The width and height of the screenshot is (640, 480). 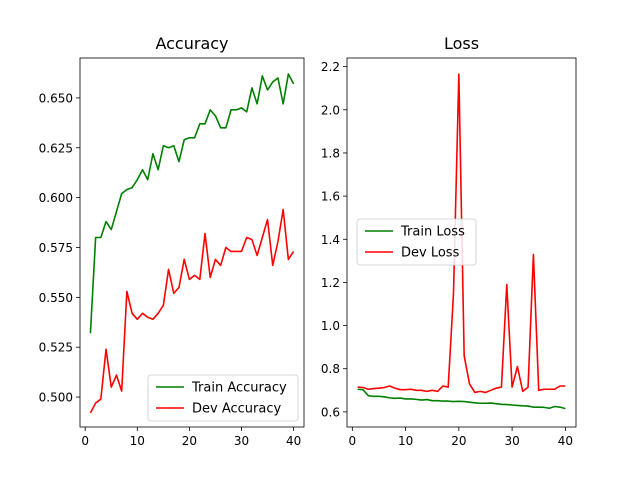 I want to click on dev-loss-legend-label: Dev Loss, so click(x=430, y=253).